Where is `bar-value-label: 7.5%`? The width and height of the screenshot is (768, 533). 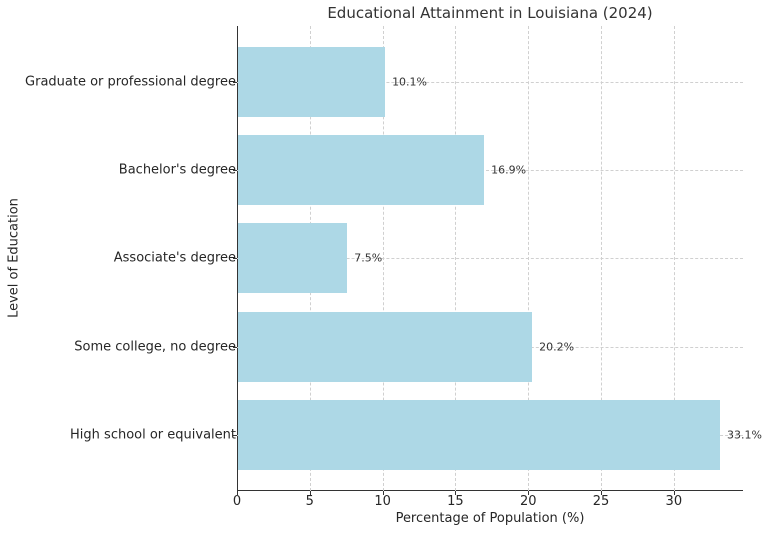
bar-value-label: 7.5% is located at coordinates (368, 258).